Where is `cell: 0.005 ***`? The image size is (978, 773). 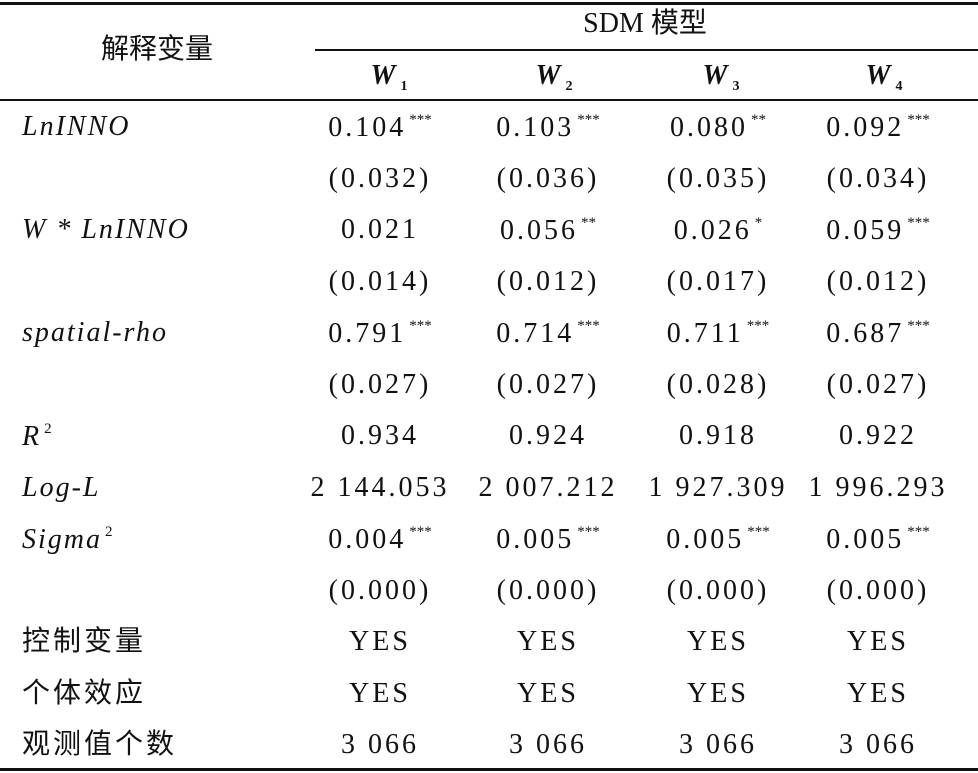 cell: 0.005 *** is located at coordinates (878, 539).